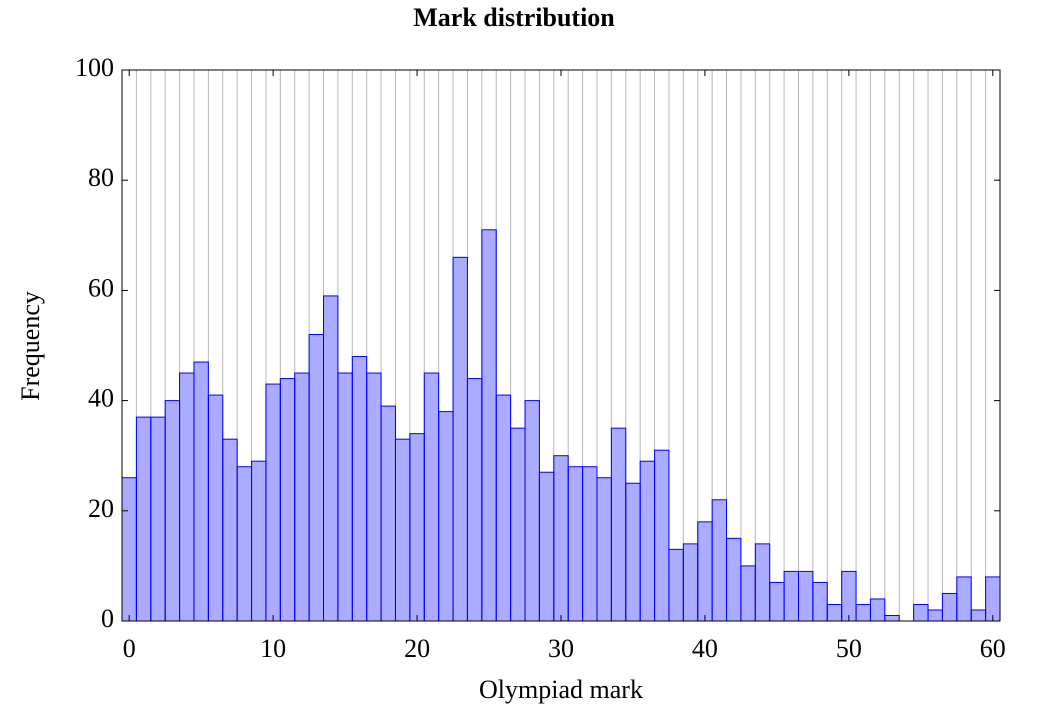 Image resolution: width=1047 pixels, height=718 pixels. What do you see at coordinates (101, 508) in the screenshot?
I see `y-tick-label: 20` at bounding box center [101, 508].